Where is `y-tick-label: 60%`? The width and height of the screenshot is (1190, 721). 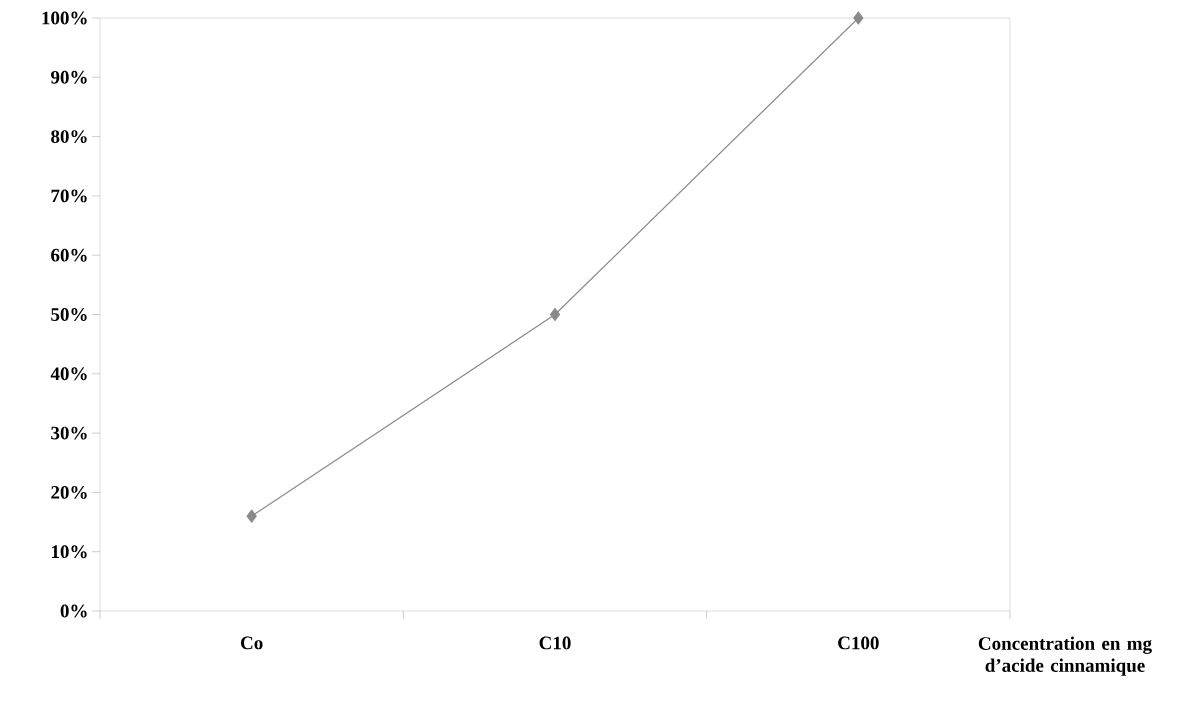 y-tick-label: 60% is located at coordinates (69, 255).